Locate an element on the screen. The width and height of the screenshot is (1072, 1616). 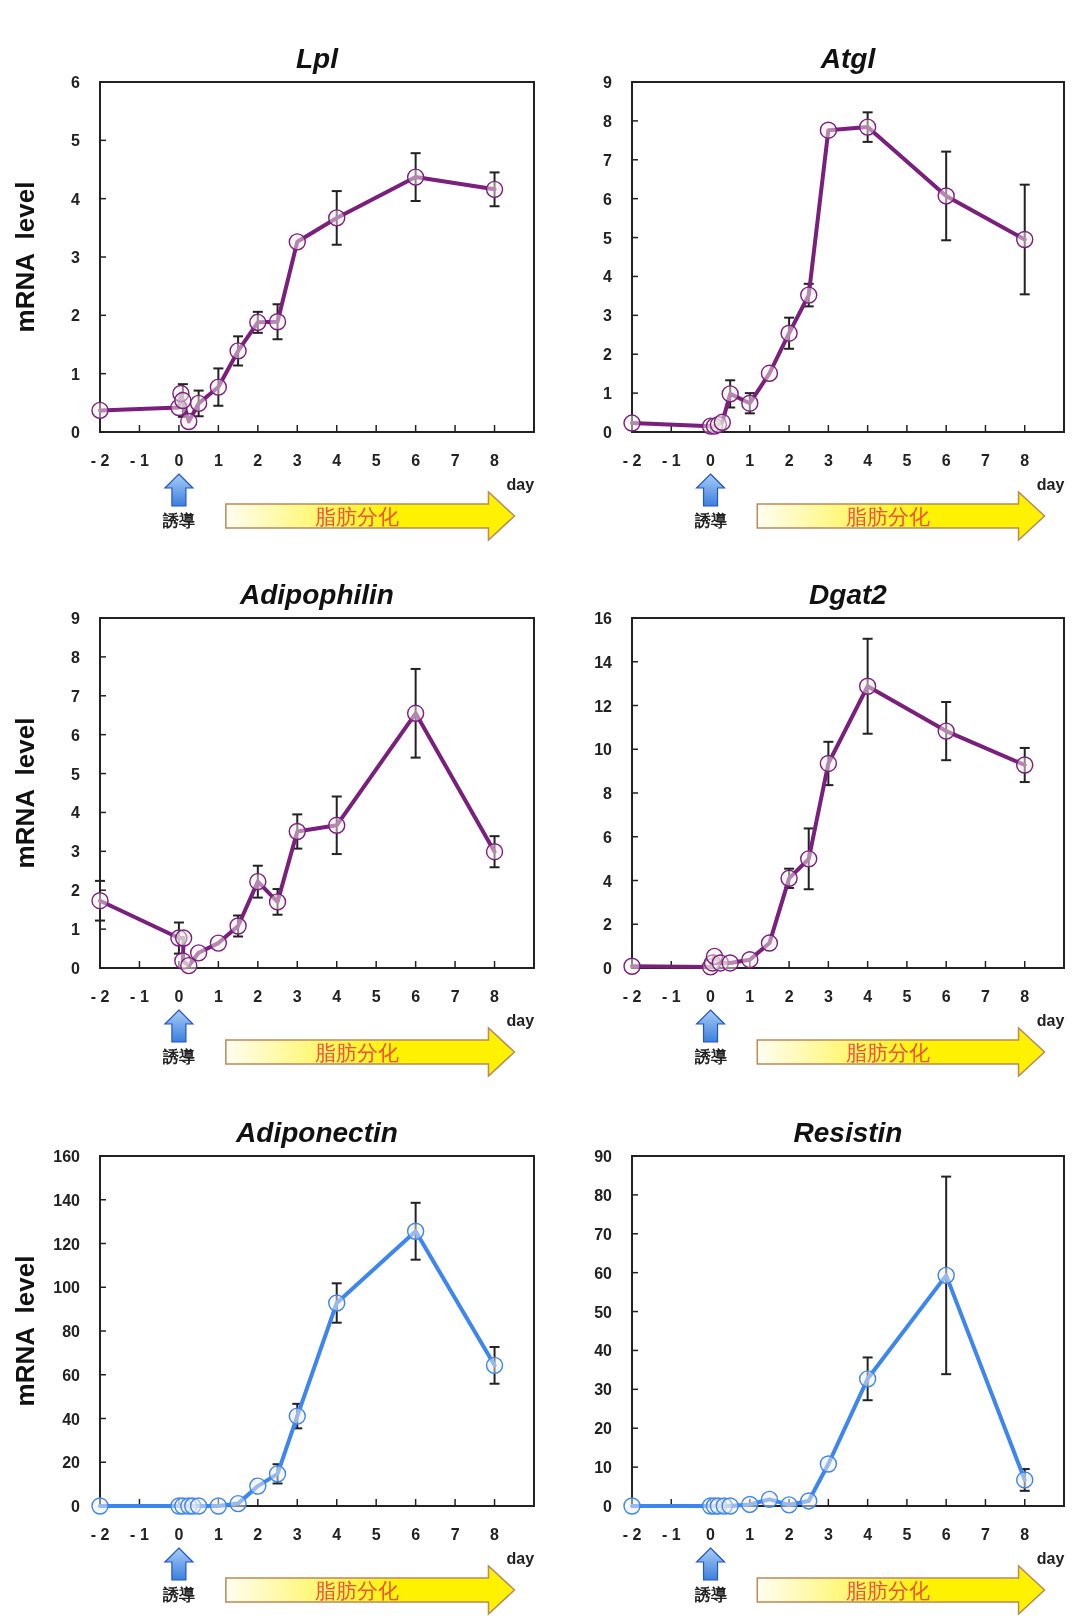
y-tick-label: 1 is located at coordinates (76, 374).